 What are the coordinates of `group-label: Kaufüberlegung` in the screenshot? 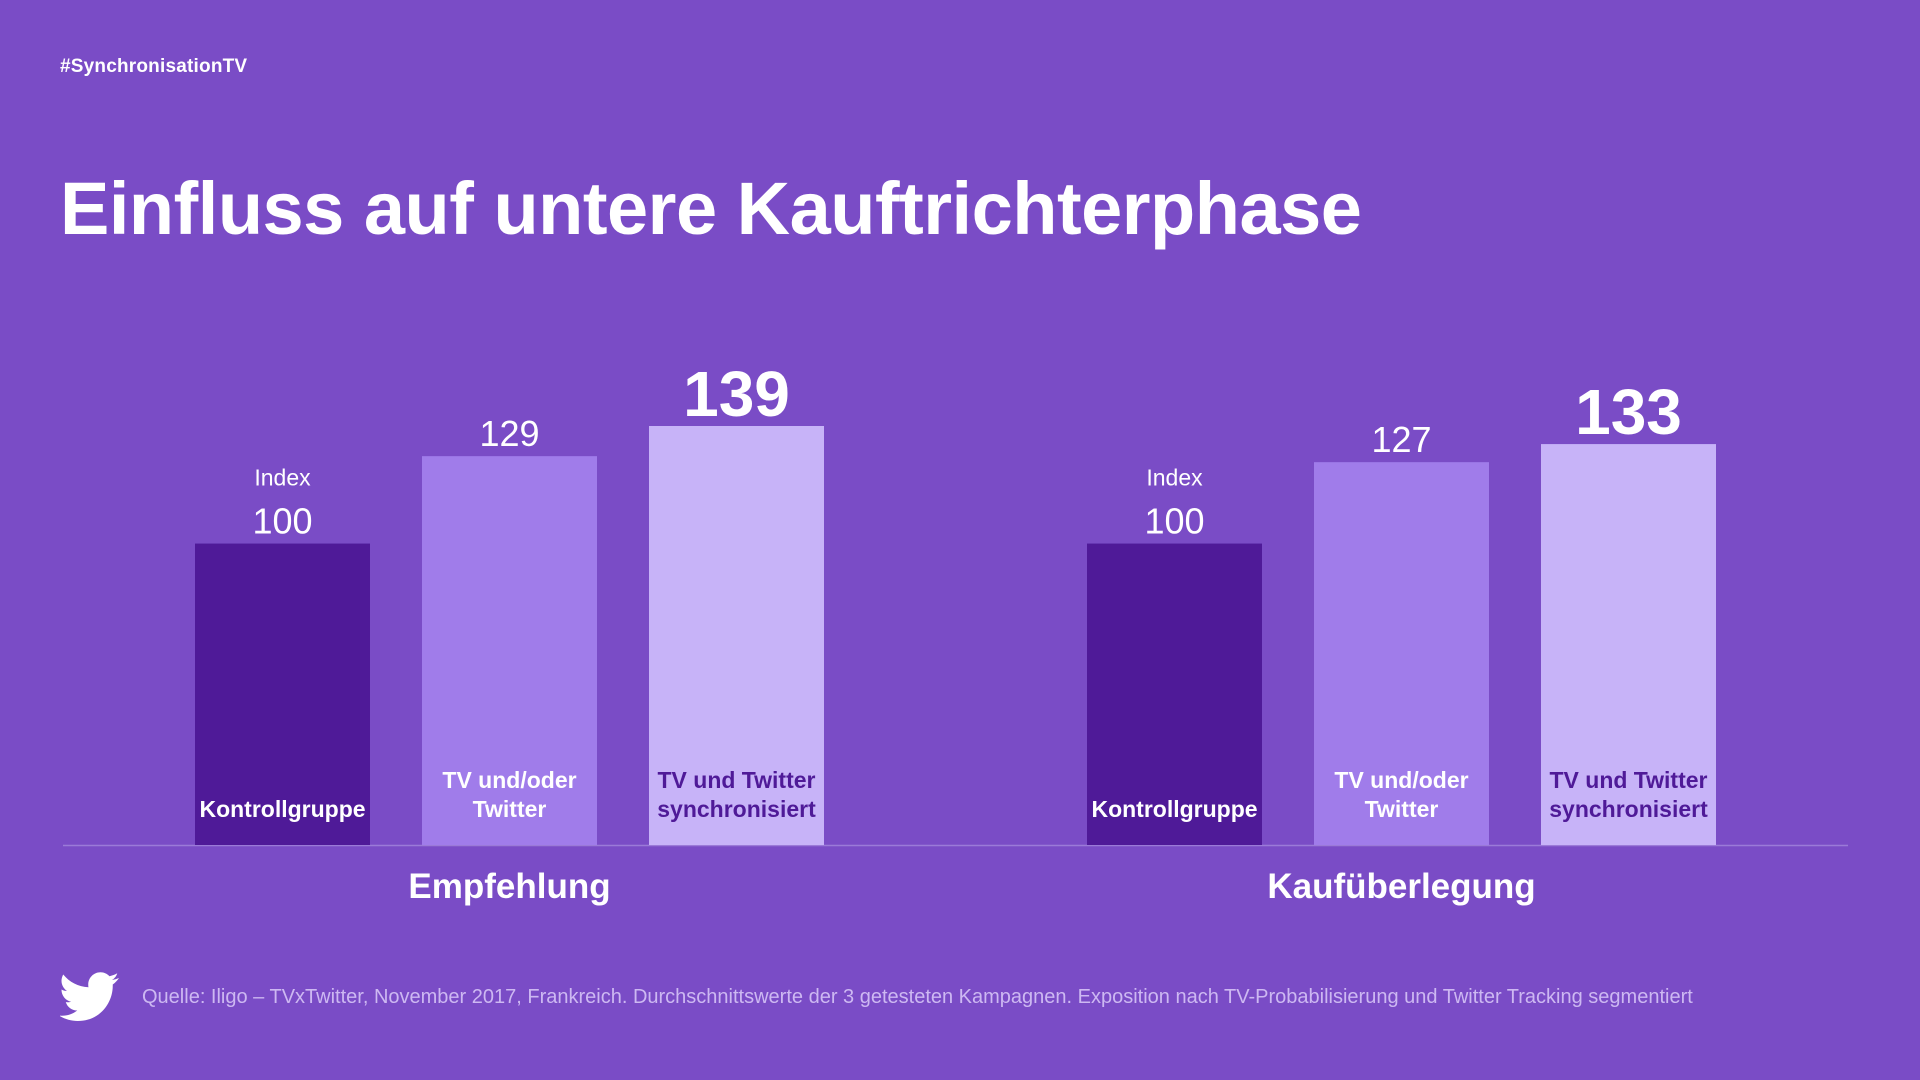 It's located at (1401, 886).